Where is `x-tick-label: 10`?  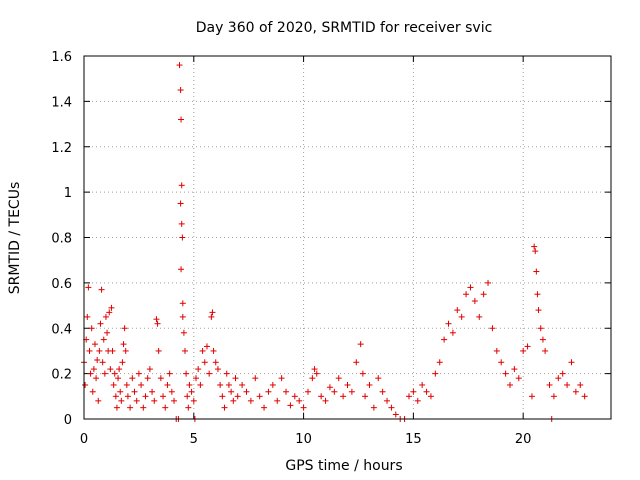 x-tick-label: 10 is located at coordinates (303, 439).